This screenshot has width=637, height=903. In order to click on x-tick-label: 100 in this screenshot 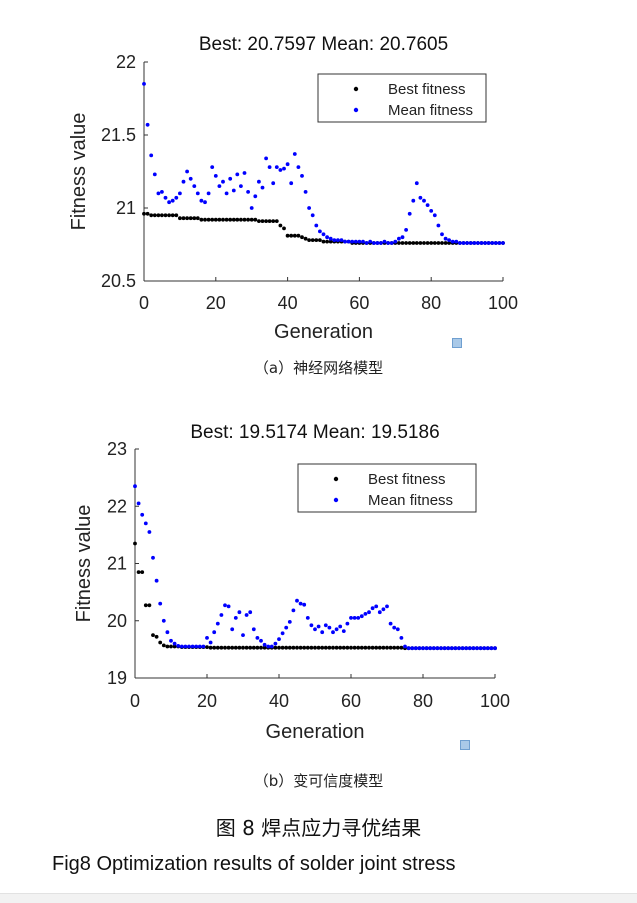, I will do `click(503, 303)`.